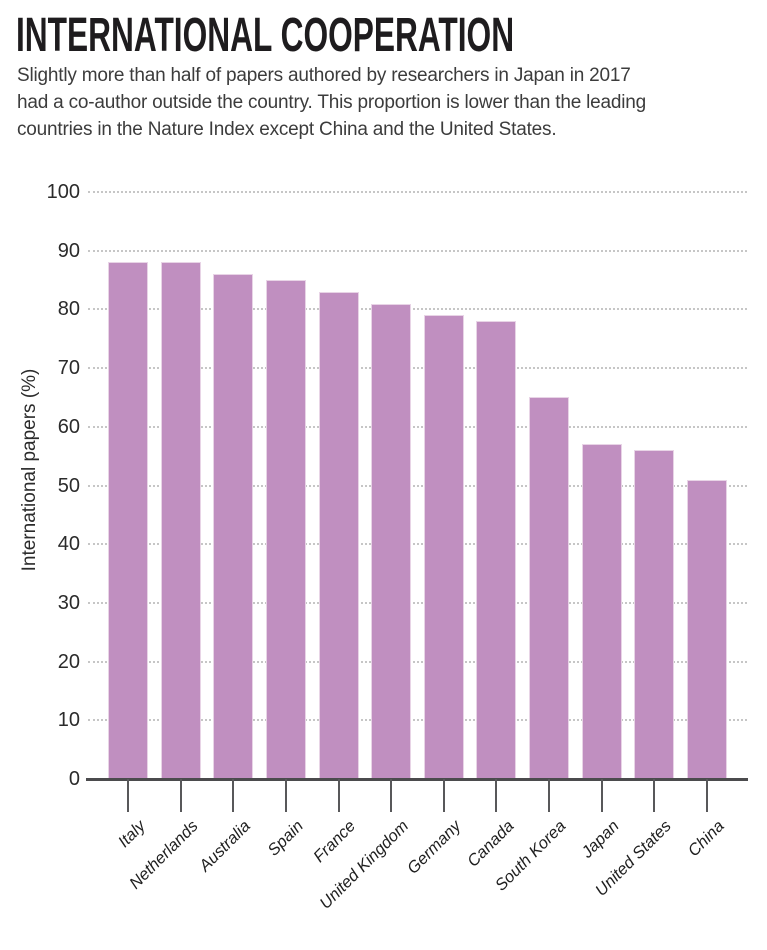  What do you see at coordinates (601, 795) in the screenshot?
I see `x-tick-japan` at bounding box center [601, 795].